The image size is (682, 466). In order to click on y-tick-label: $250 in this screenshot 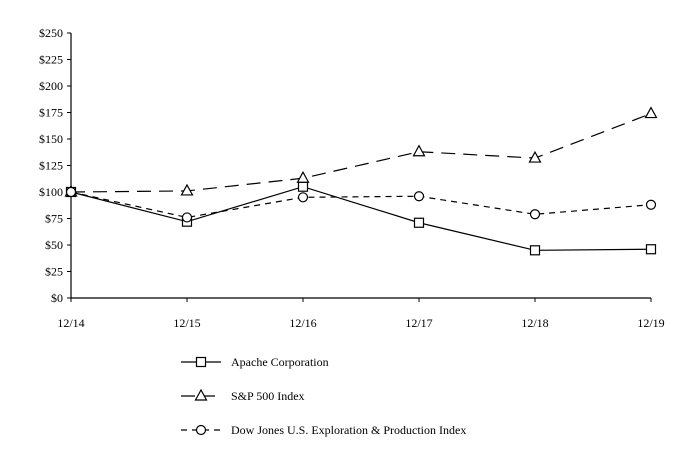, I will do `click(51, 33)`.